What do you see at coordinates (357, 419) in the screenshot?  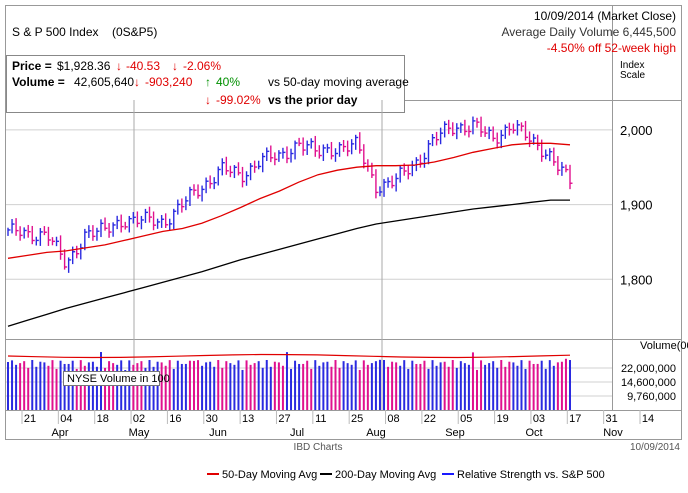 I see `date-tick-label: 25` at bounding box center [357, 419].